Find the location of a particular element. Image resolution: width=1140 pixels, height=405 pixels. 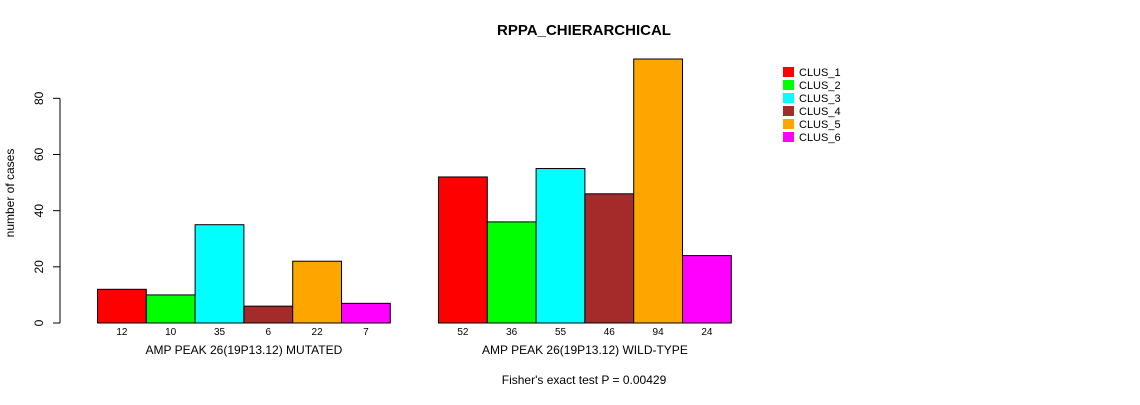

bar-value-labels: 12 10 35 6 22 7 52 36 55 46 94 24 is located at coordinates (414, 332).